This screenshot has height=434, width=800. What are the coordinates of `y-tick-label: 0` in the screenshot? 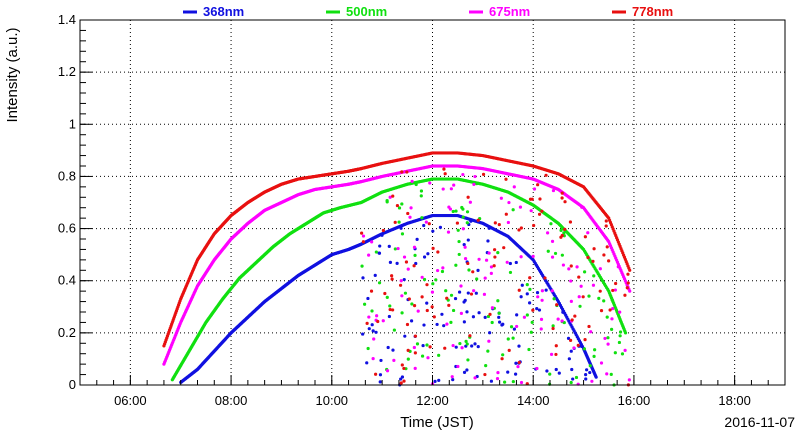 It's located at (72, 384).